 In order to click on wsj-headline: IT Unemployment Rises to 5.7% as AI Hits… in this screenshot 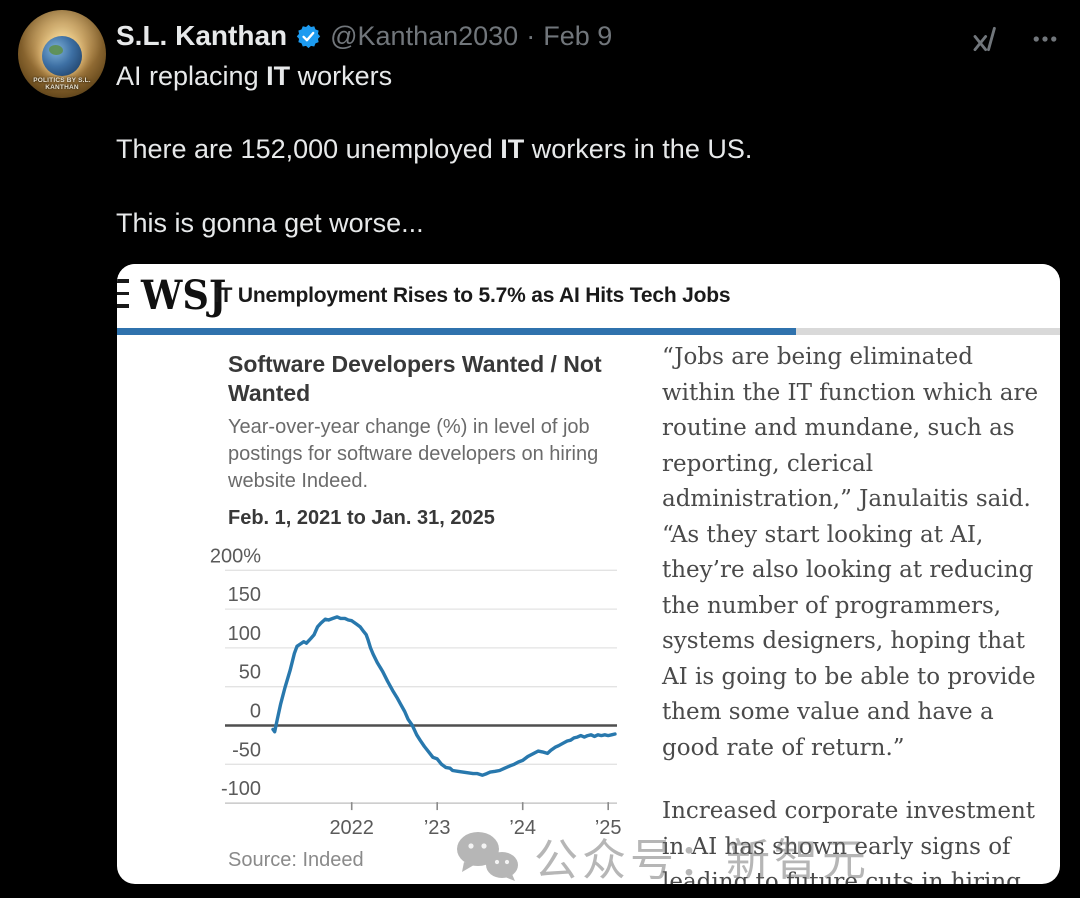, I will do `click(472, 295)`.